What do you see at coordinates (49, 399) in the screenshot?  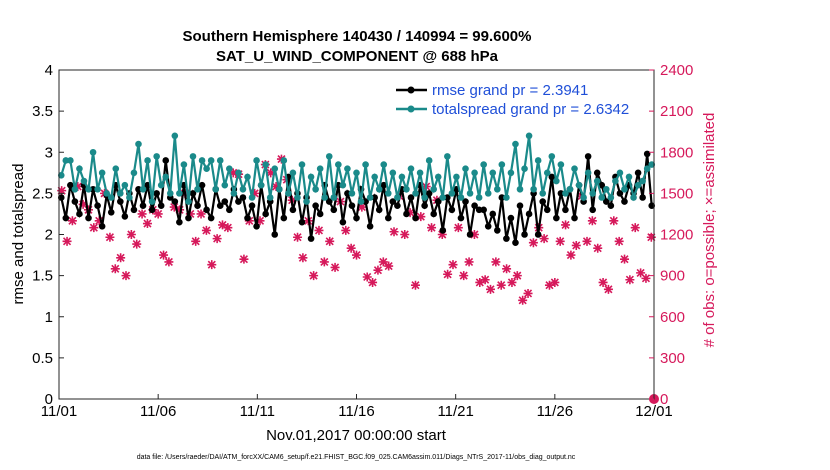 I see `y-left-tick-label: 0` at bounding box center [49, 399].